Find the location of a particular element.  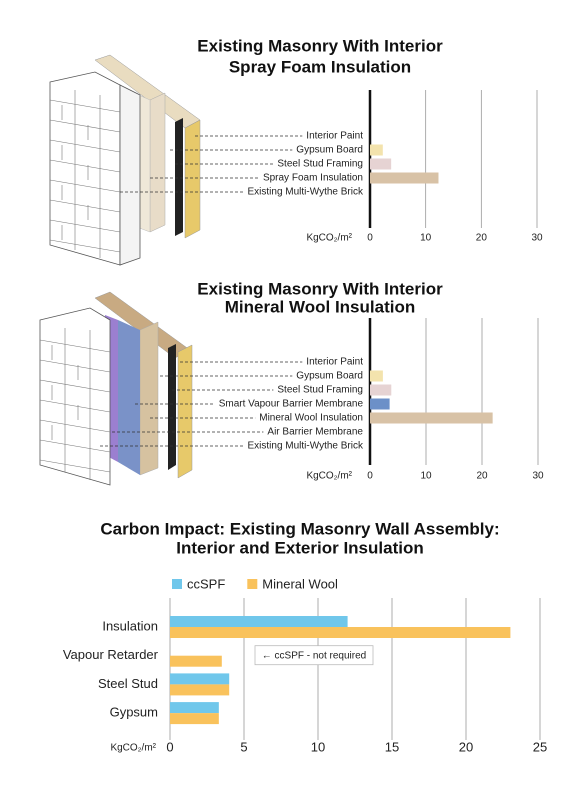

chart-title: Interior and Exterior Insulation is located at coordinates (299, 547).